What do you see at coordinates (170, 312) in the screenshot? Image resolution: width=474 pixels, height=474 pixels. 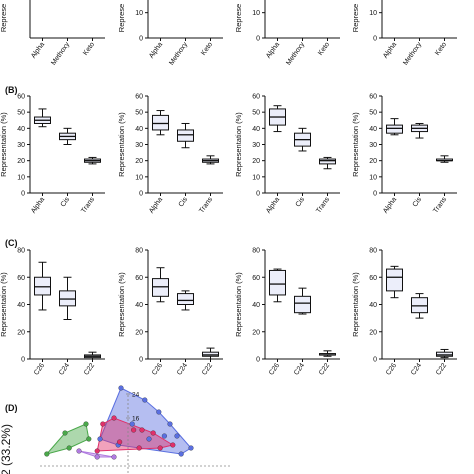 I see `box-plot-C-1: 0 20 40 60 80 C26 C24 C22 Representation (%)` at bounding box center [170, 312].